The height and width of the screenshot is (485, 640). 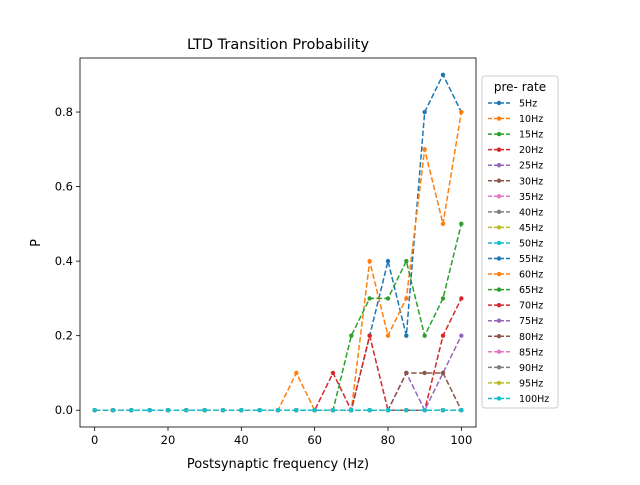 I want to click on y-tick-label: 0.4, so click(x=64, y=261).